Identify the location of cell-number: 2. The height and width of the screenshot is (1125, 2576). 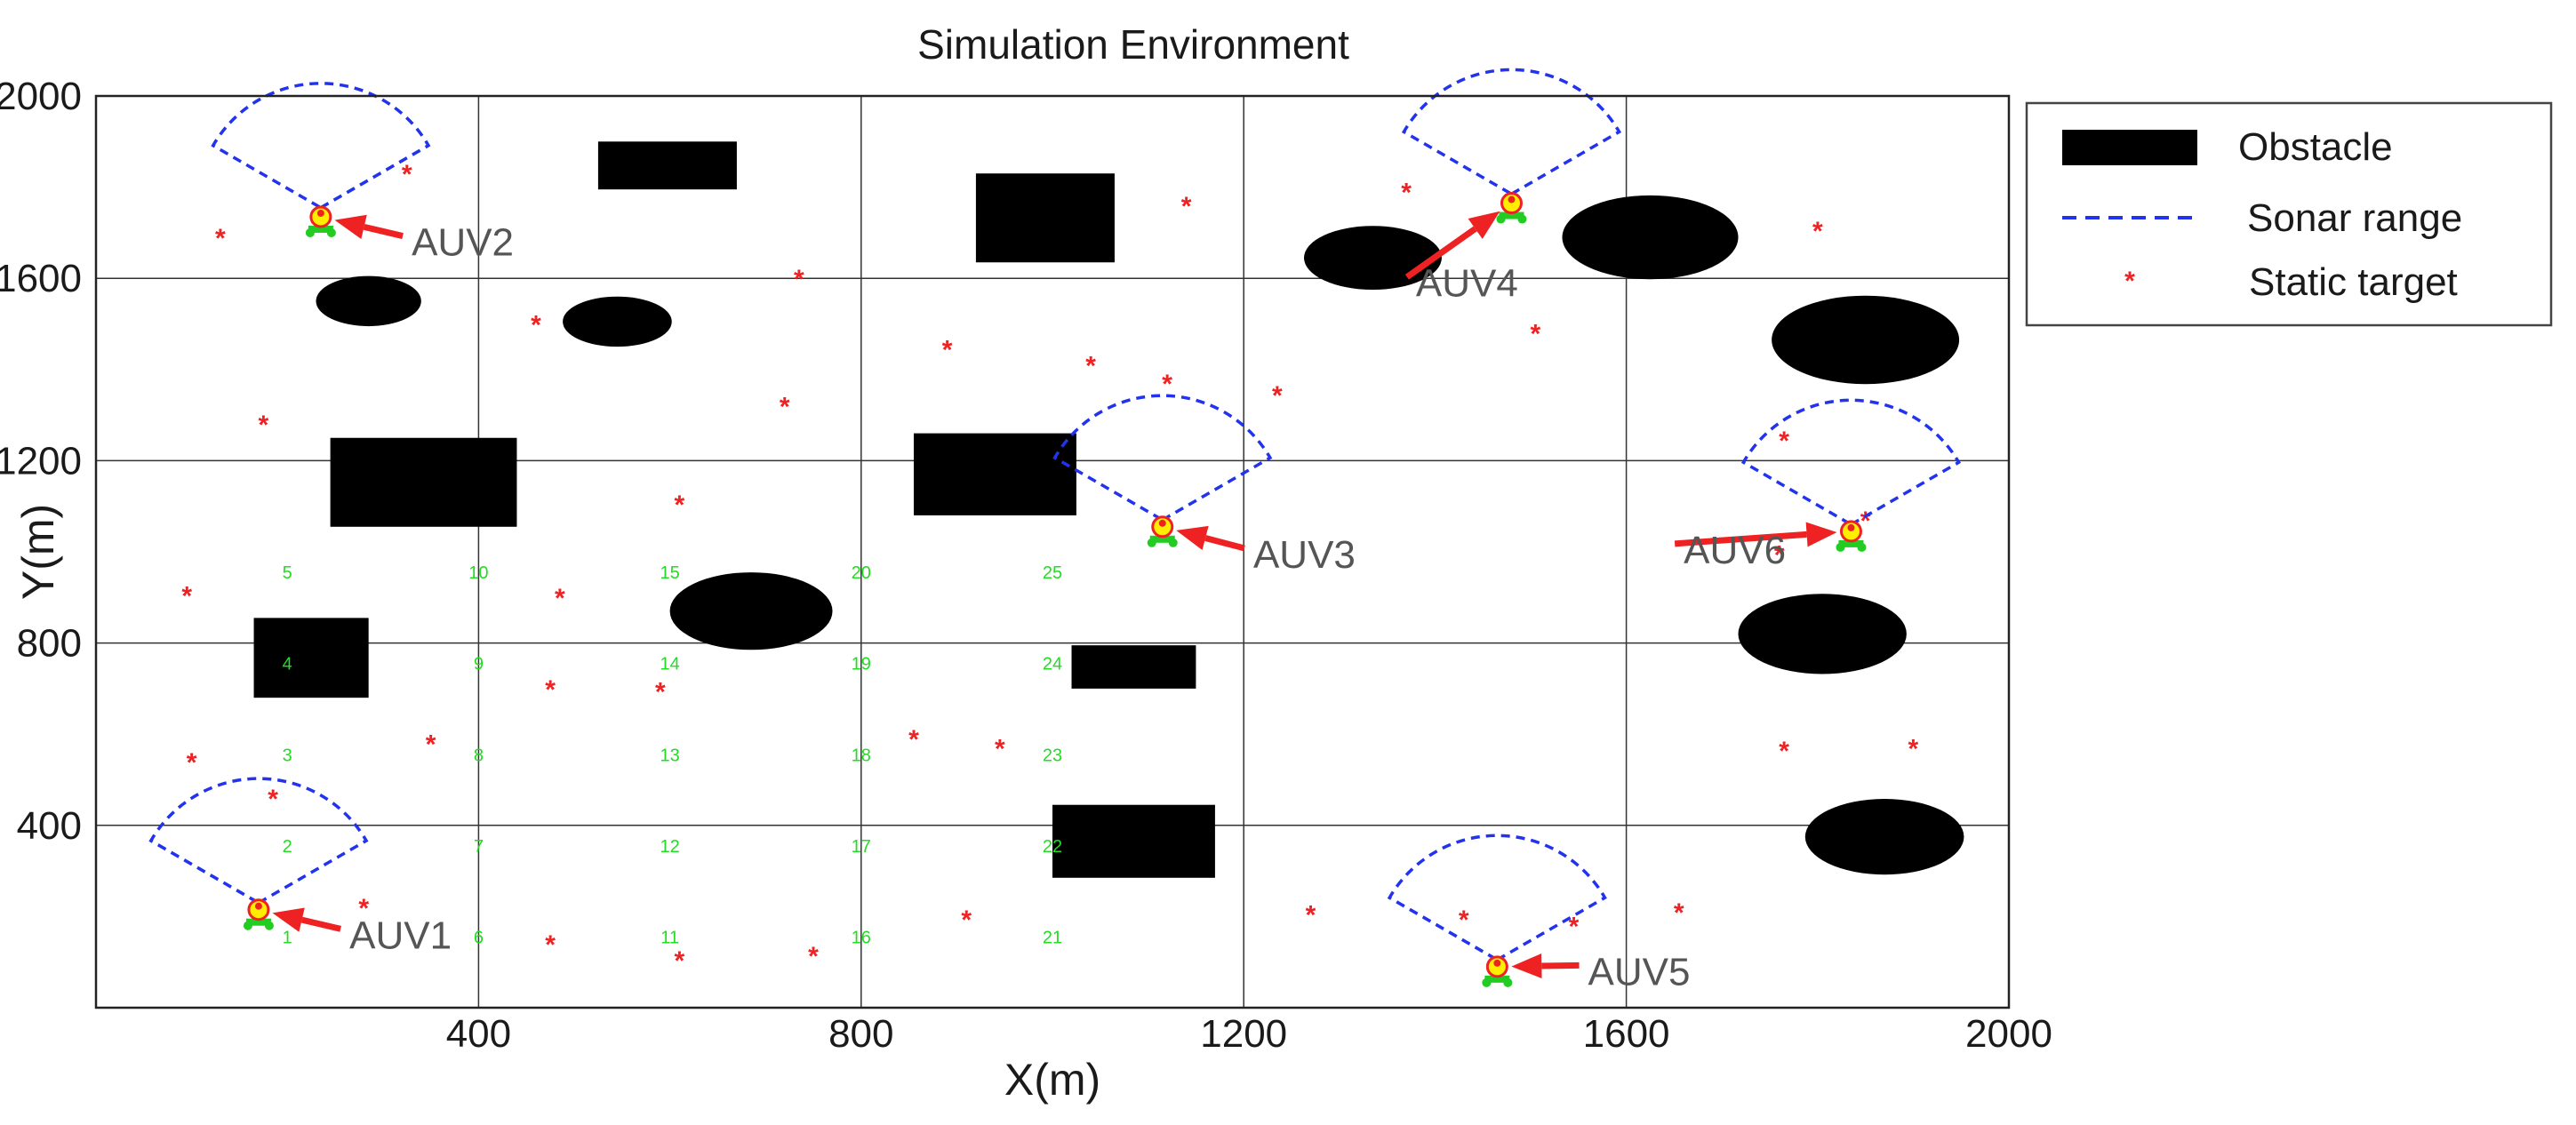
(287, 847).